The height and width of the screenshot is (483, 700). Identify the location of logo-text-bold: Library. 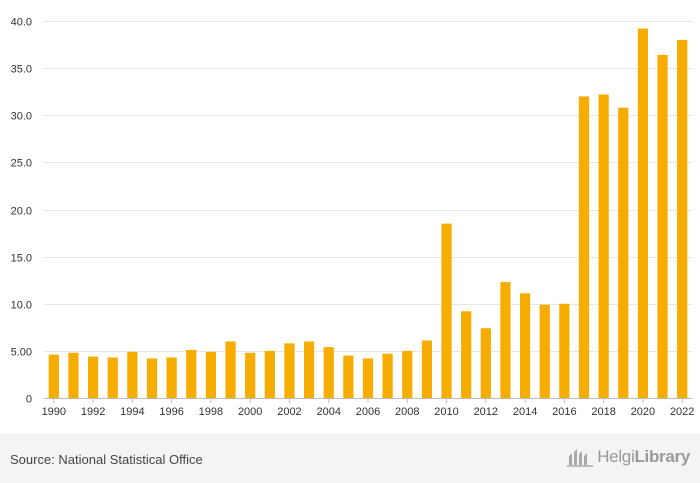
(662, 456).